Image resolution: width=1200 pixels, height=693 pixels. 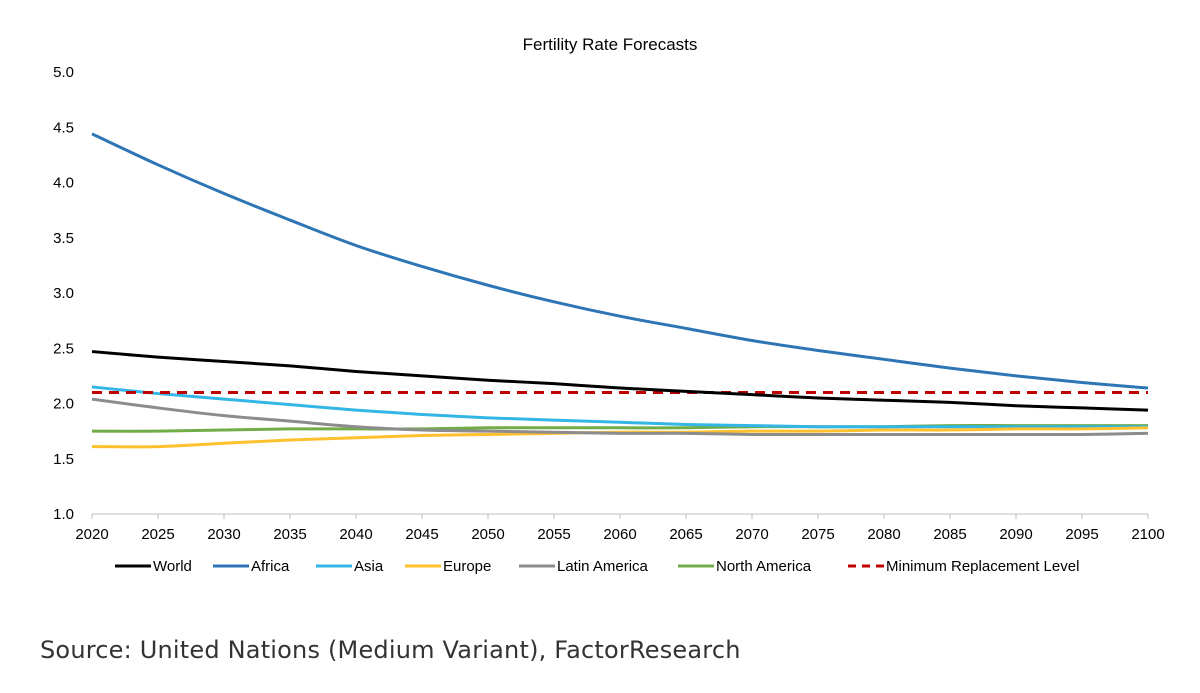 I want to click on legend-label: Minimum Replacement Level, so click(x=982, y=566).